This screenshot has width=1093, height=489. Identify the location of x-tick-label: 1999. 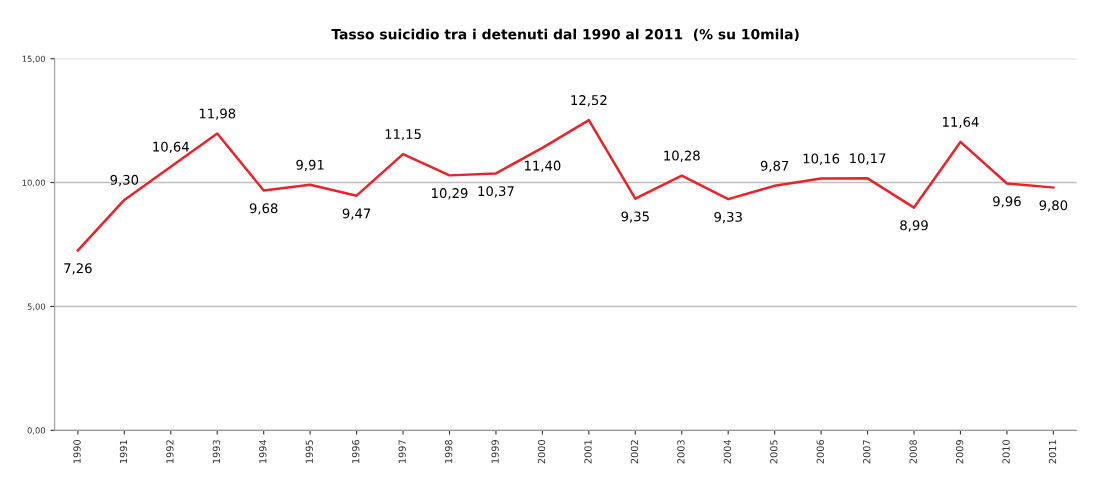
(495, 452).